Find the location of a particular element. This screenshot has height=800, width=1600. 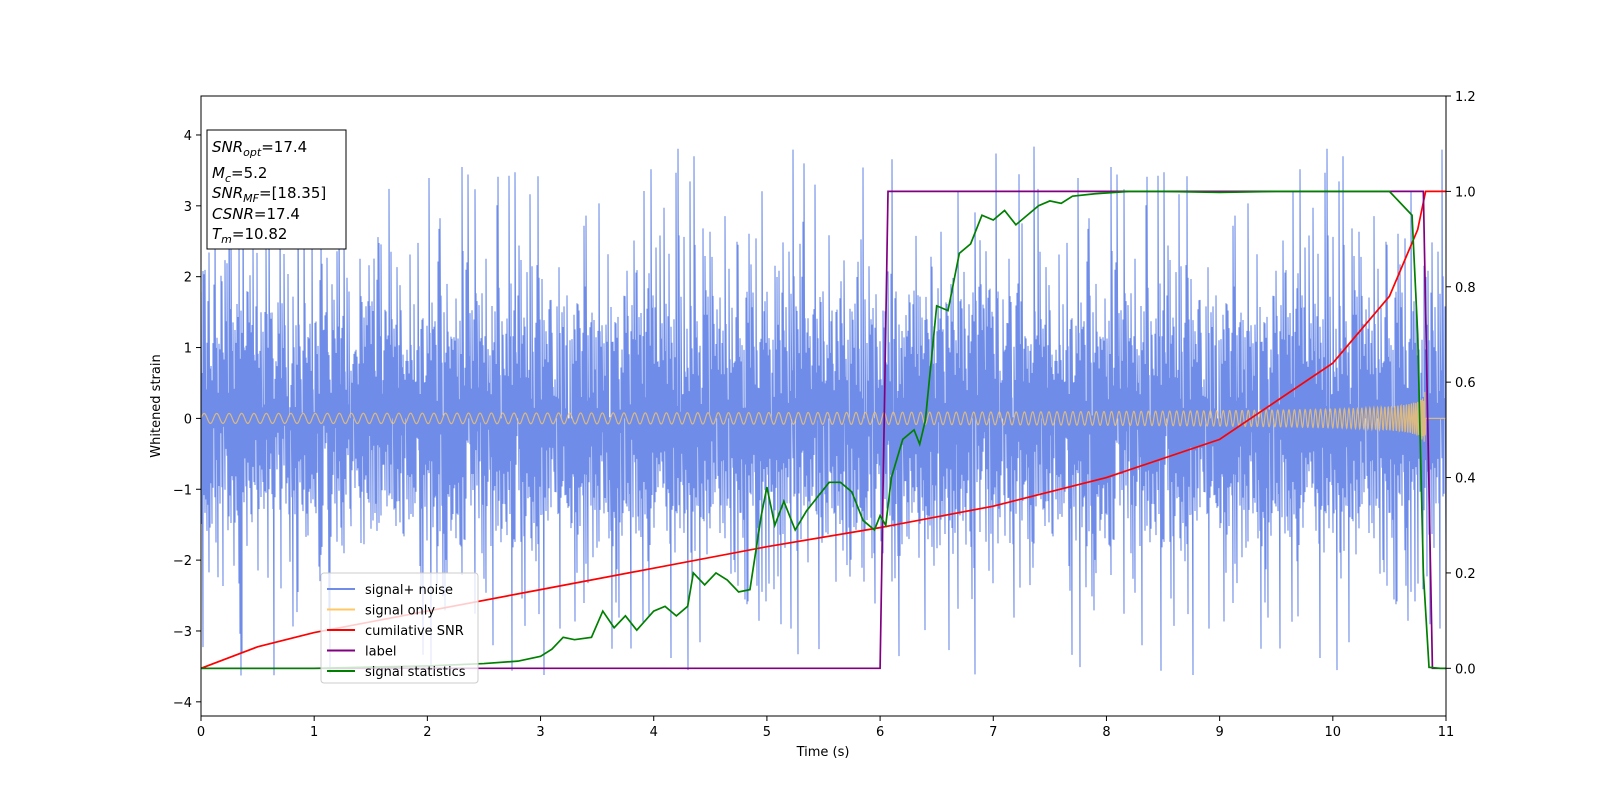

info-snr-mf: SNRMF=[18.35] is located at coordinates (269, 194).